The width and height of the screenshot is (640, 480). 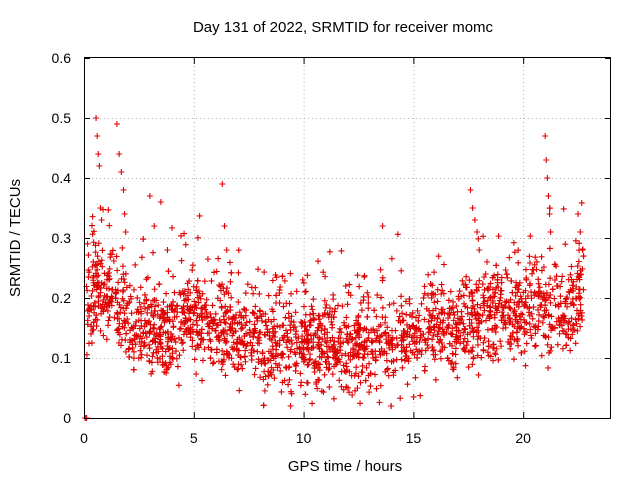 What do you see at coordinates (84, 438) in the screenshot?
I see `x-tick-label: 0` at bounding box center [84, 438].